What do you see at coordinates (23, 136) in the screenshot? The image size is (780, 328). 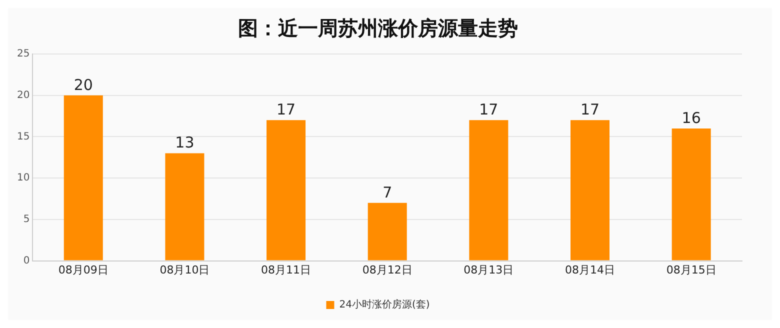 I see `y-tick-label: 15` at bounding box center [23, 136].